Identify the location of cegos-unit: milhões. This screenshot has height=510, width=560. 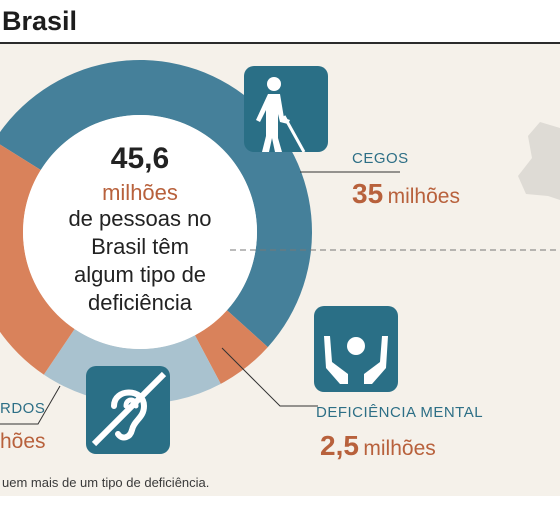
(423, 196).